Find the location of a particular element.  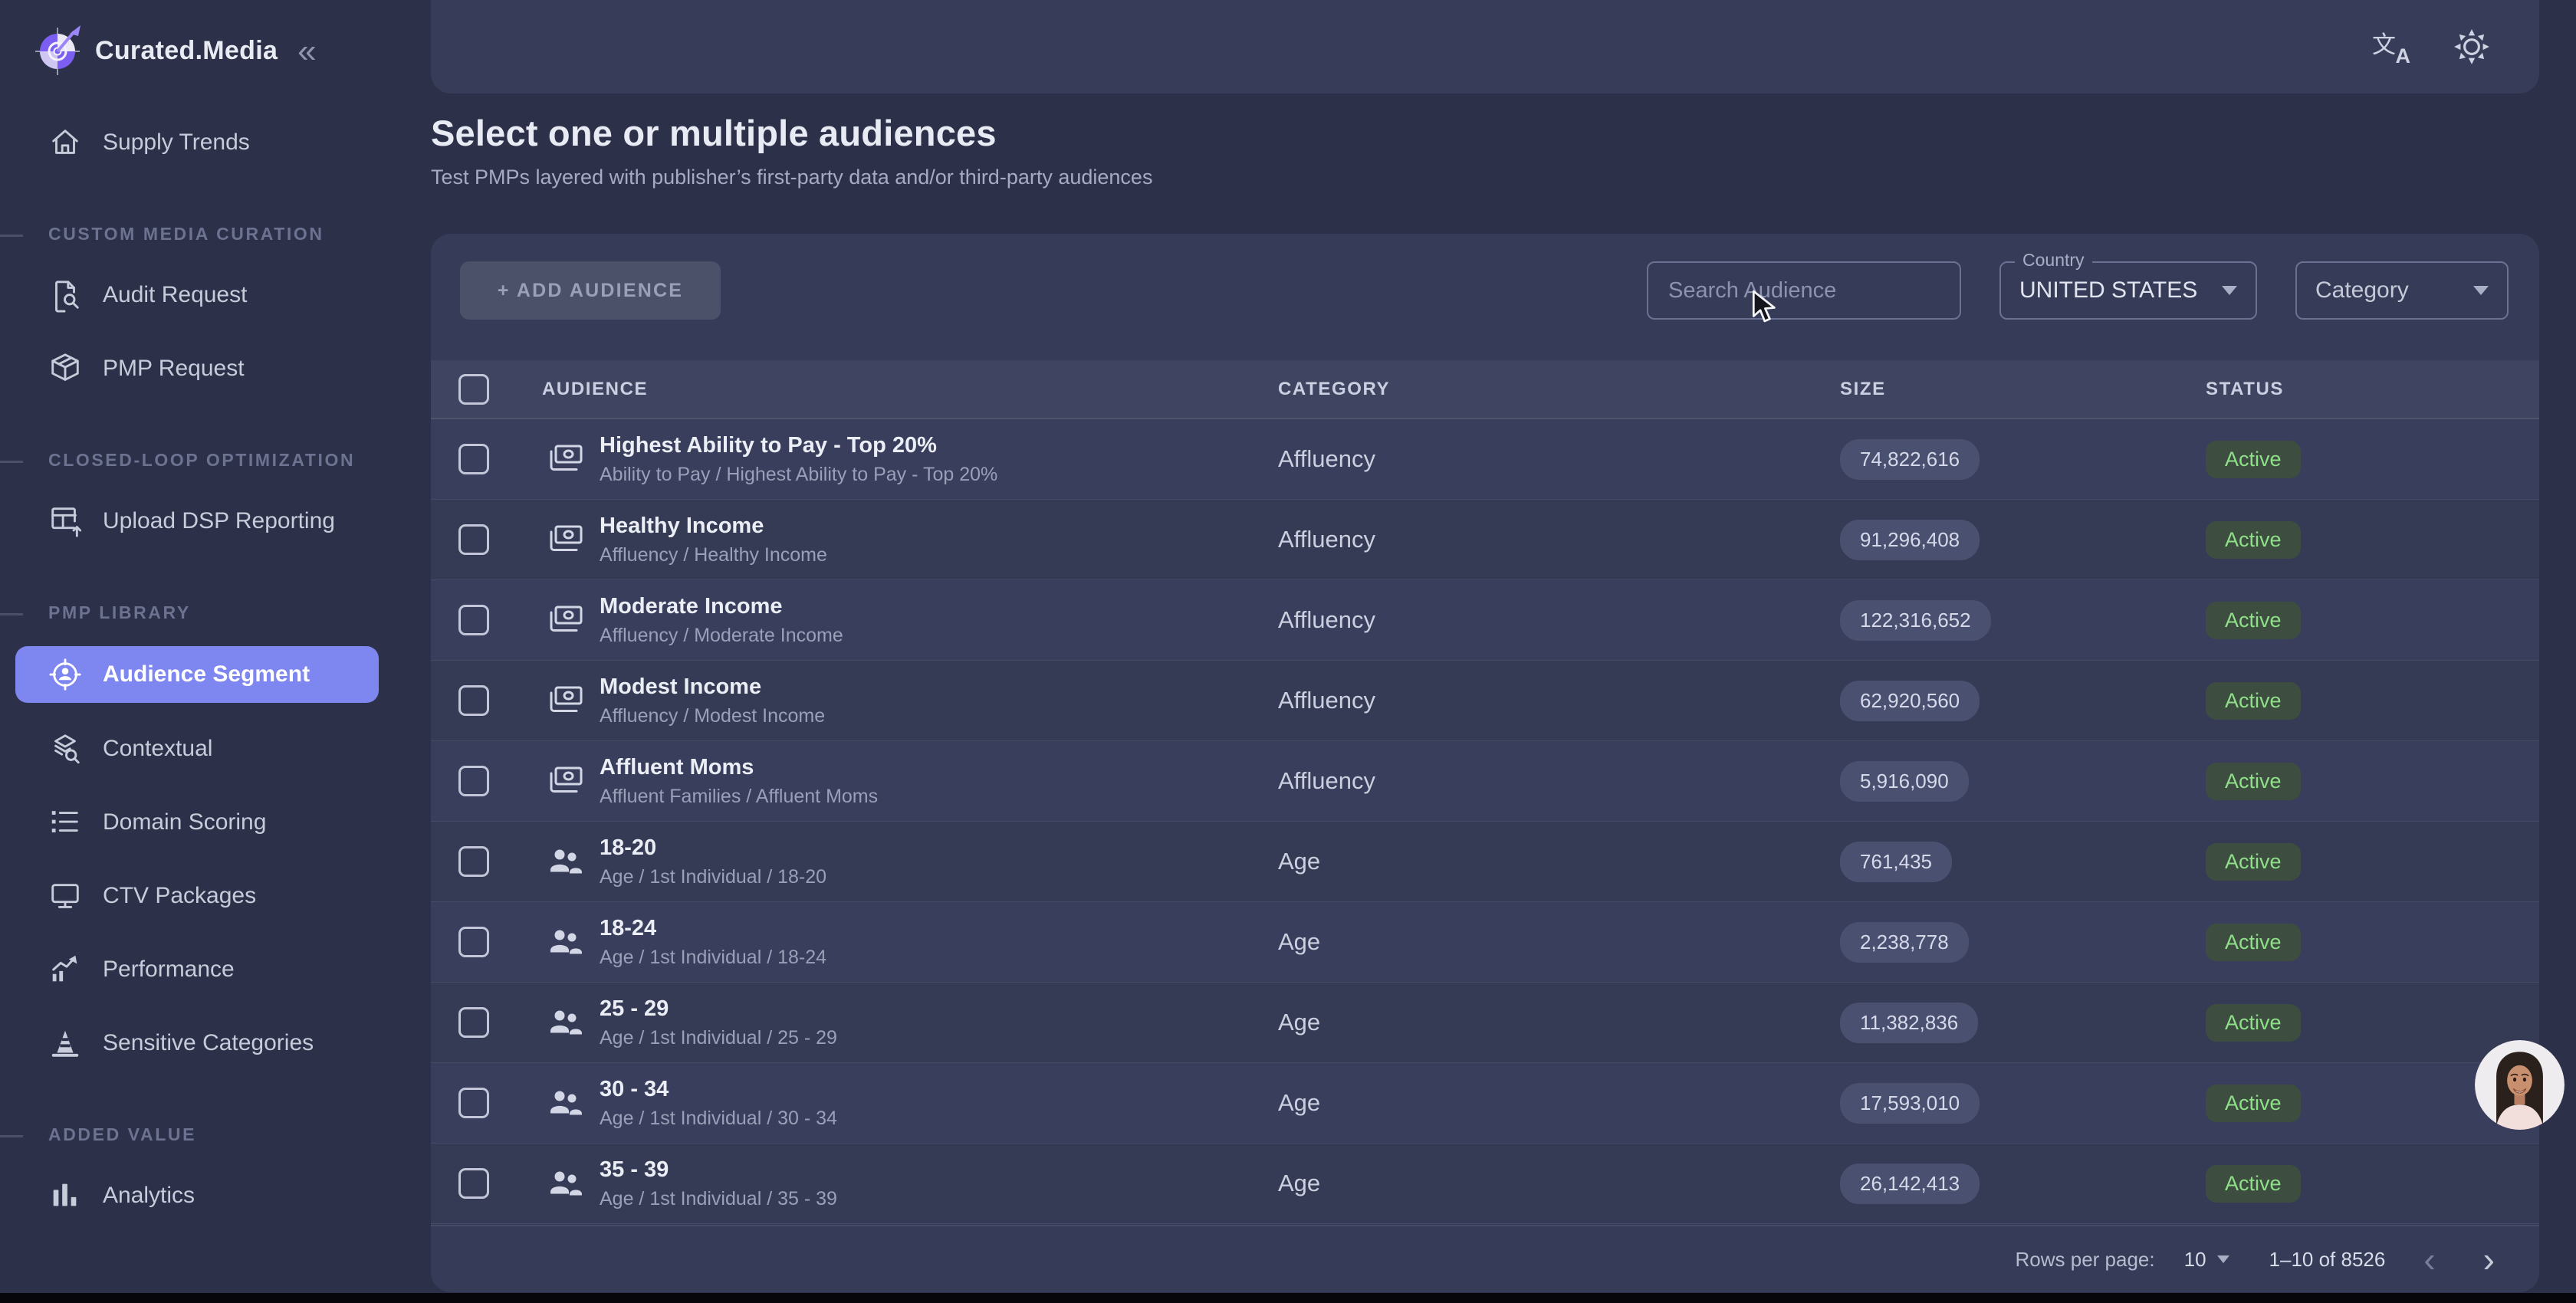

sidebar-item-supply-trends: Supply Trends is located at coordinates (215, 143).